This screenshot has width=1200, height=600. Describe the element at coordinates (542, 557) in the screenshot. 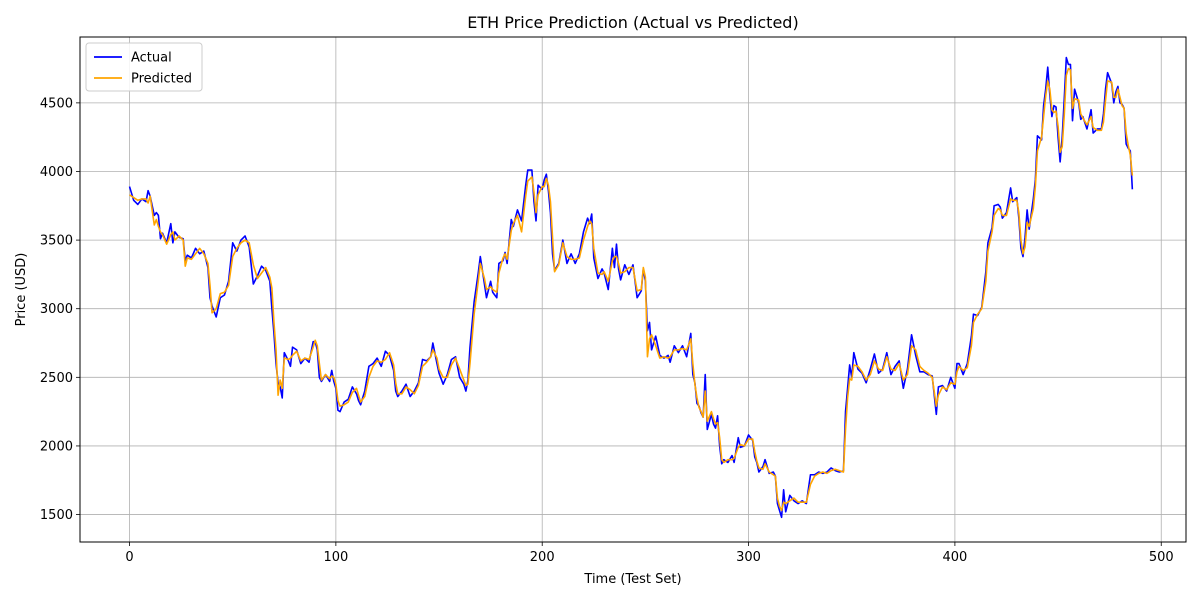

I see `x-tick-label-200: 200` at that location.